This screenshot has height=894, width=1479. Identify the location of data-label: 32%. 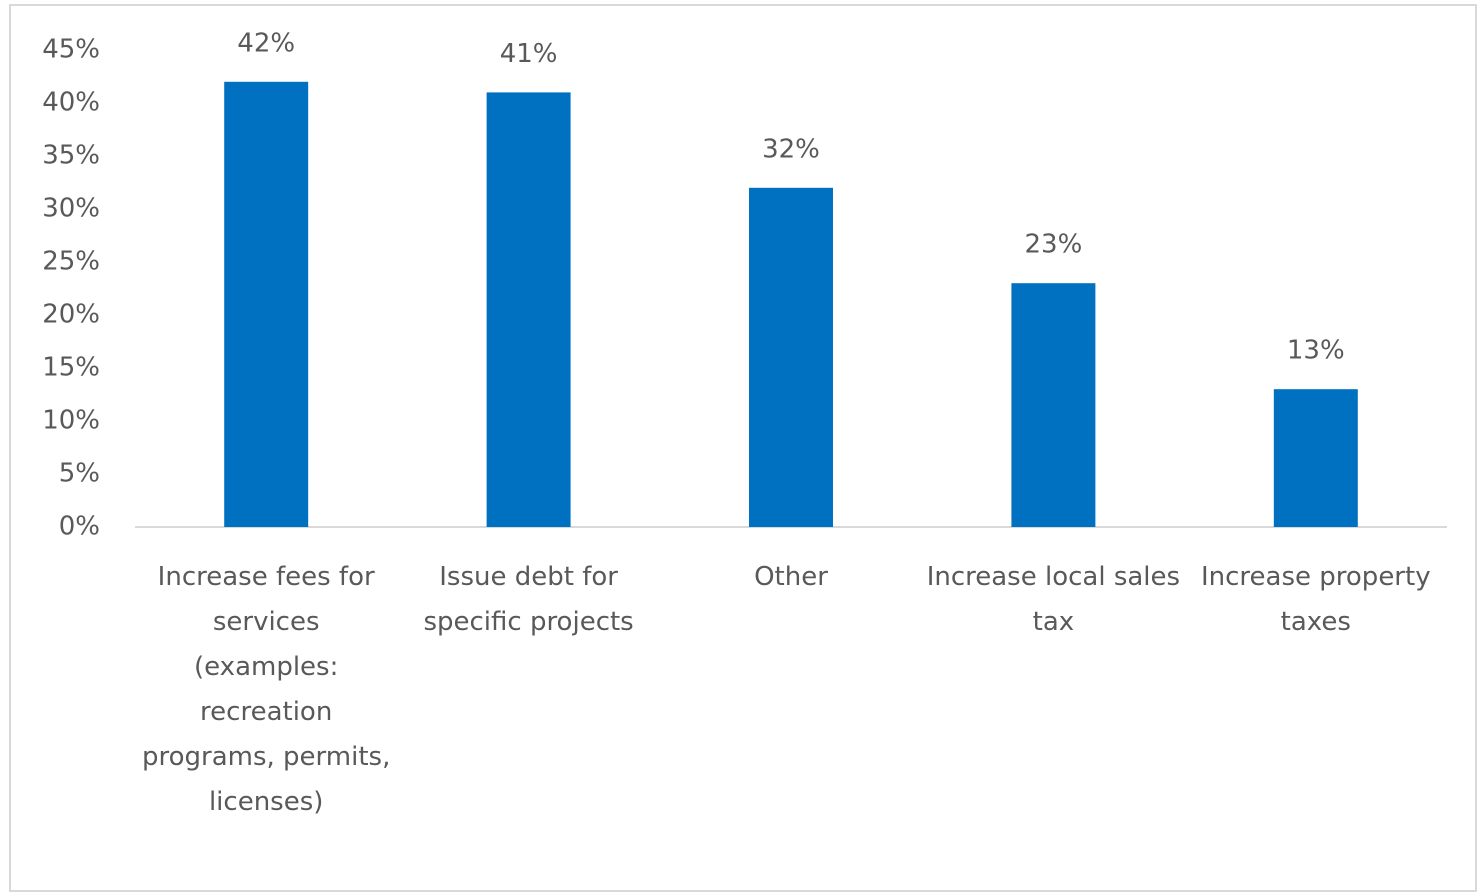
(791, 149).